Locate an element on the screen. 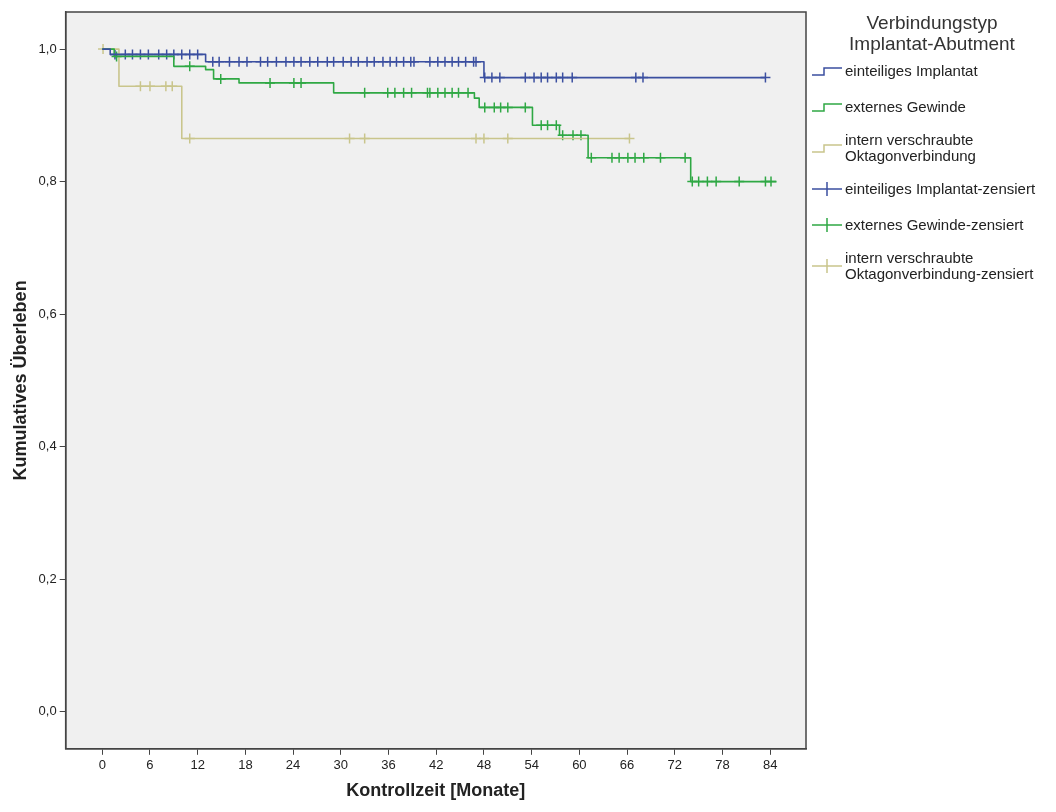 This screenshot has height=812, width=1056. x-tick-label: 84 is located at coordinates (770, 765).